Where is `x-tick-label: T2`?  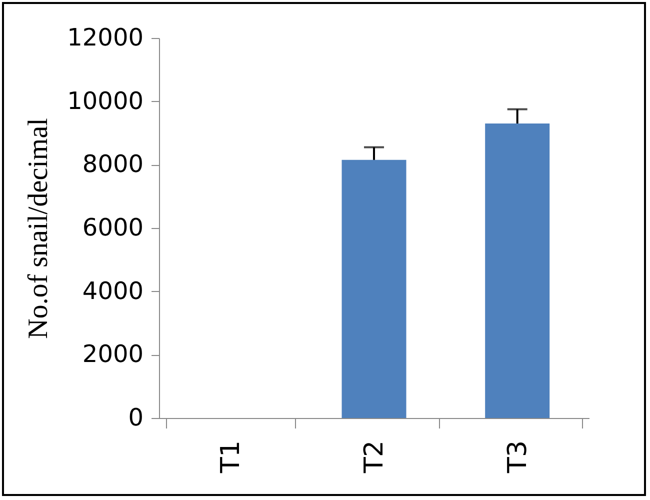 x-tick-label: T2 is located at coordinates (375, 457).